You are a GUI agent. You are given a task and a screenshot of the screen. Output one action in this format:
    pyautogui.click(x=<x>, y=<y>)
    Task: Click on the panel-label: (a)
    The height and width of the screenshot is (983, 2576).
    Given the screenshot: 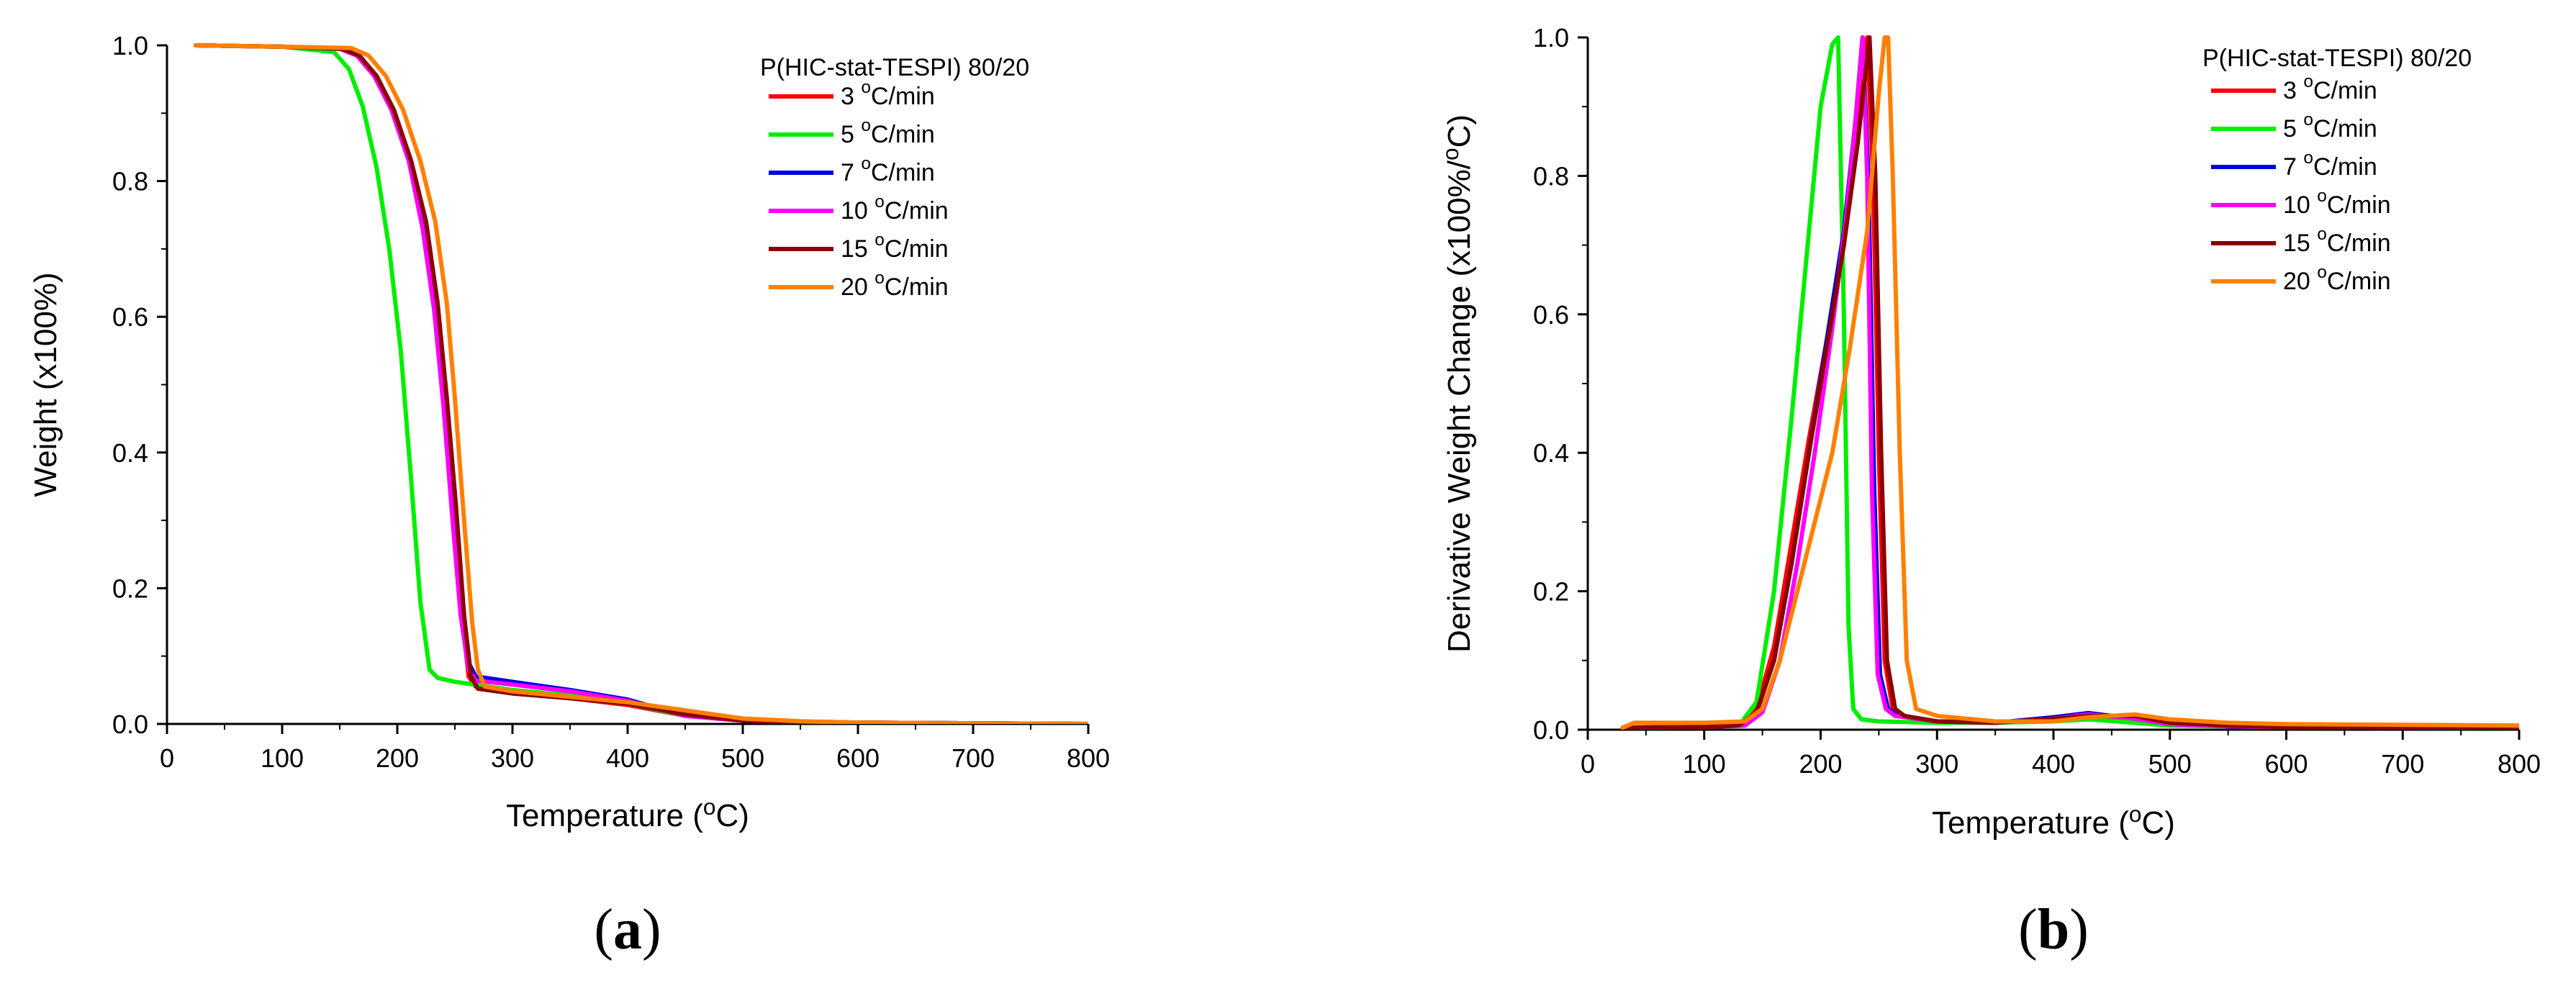 What is the action you would take?
    pyautogui.click(x=627, y=929)
    